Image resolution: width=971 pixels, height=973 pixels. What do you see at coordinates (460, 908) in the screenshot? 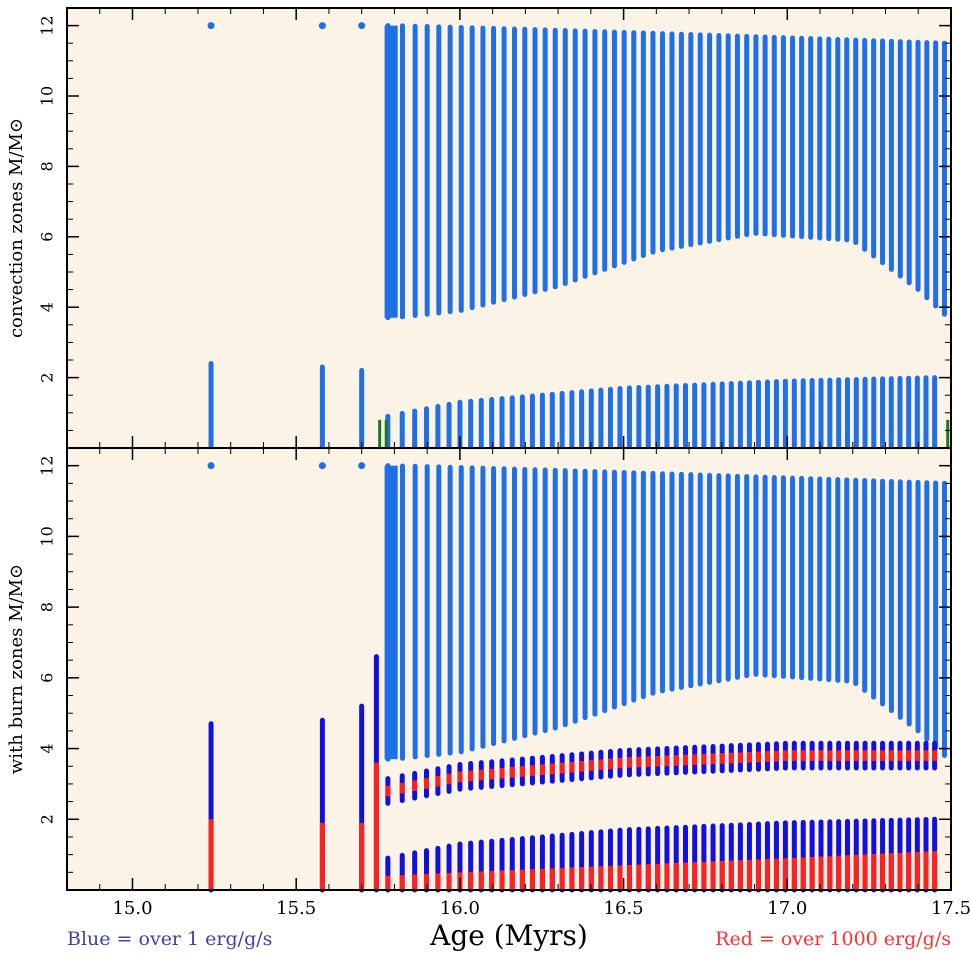
I see `x-tick-label: 16.0` at bounding box center [460, 908].